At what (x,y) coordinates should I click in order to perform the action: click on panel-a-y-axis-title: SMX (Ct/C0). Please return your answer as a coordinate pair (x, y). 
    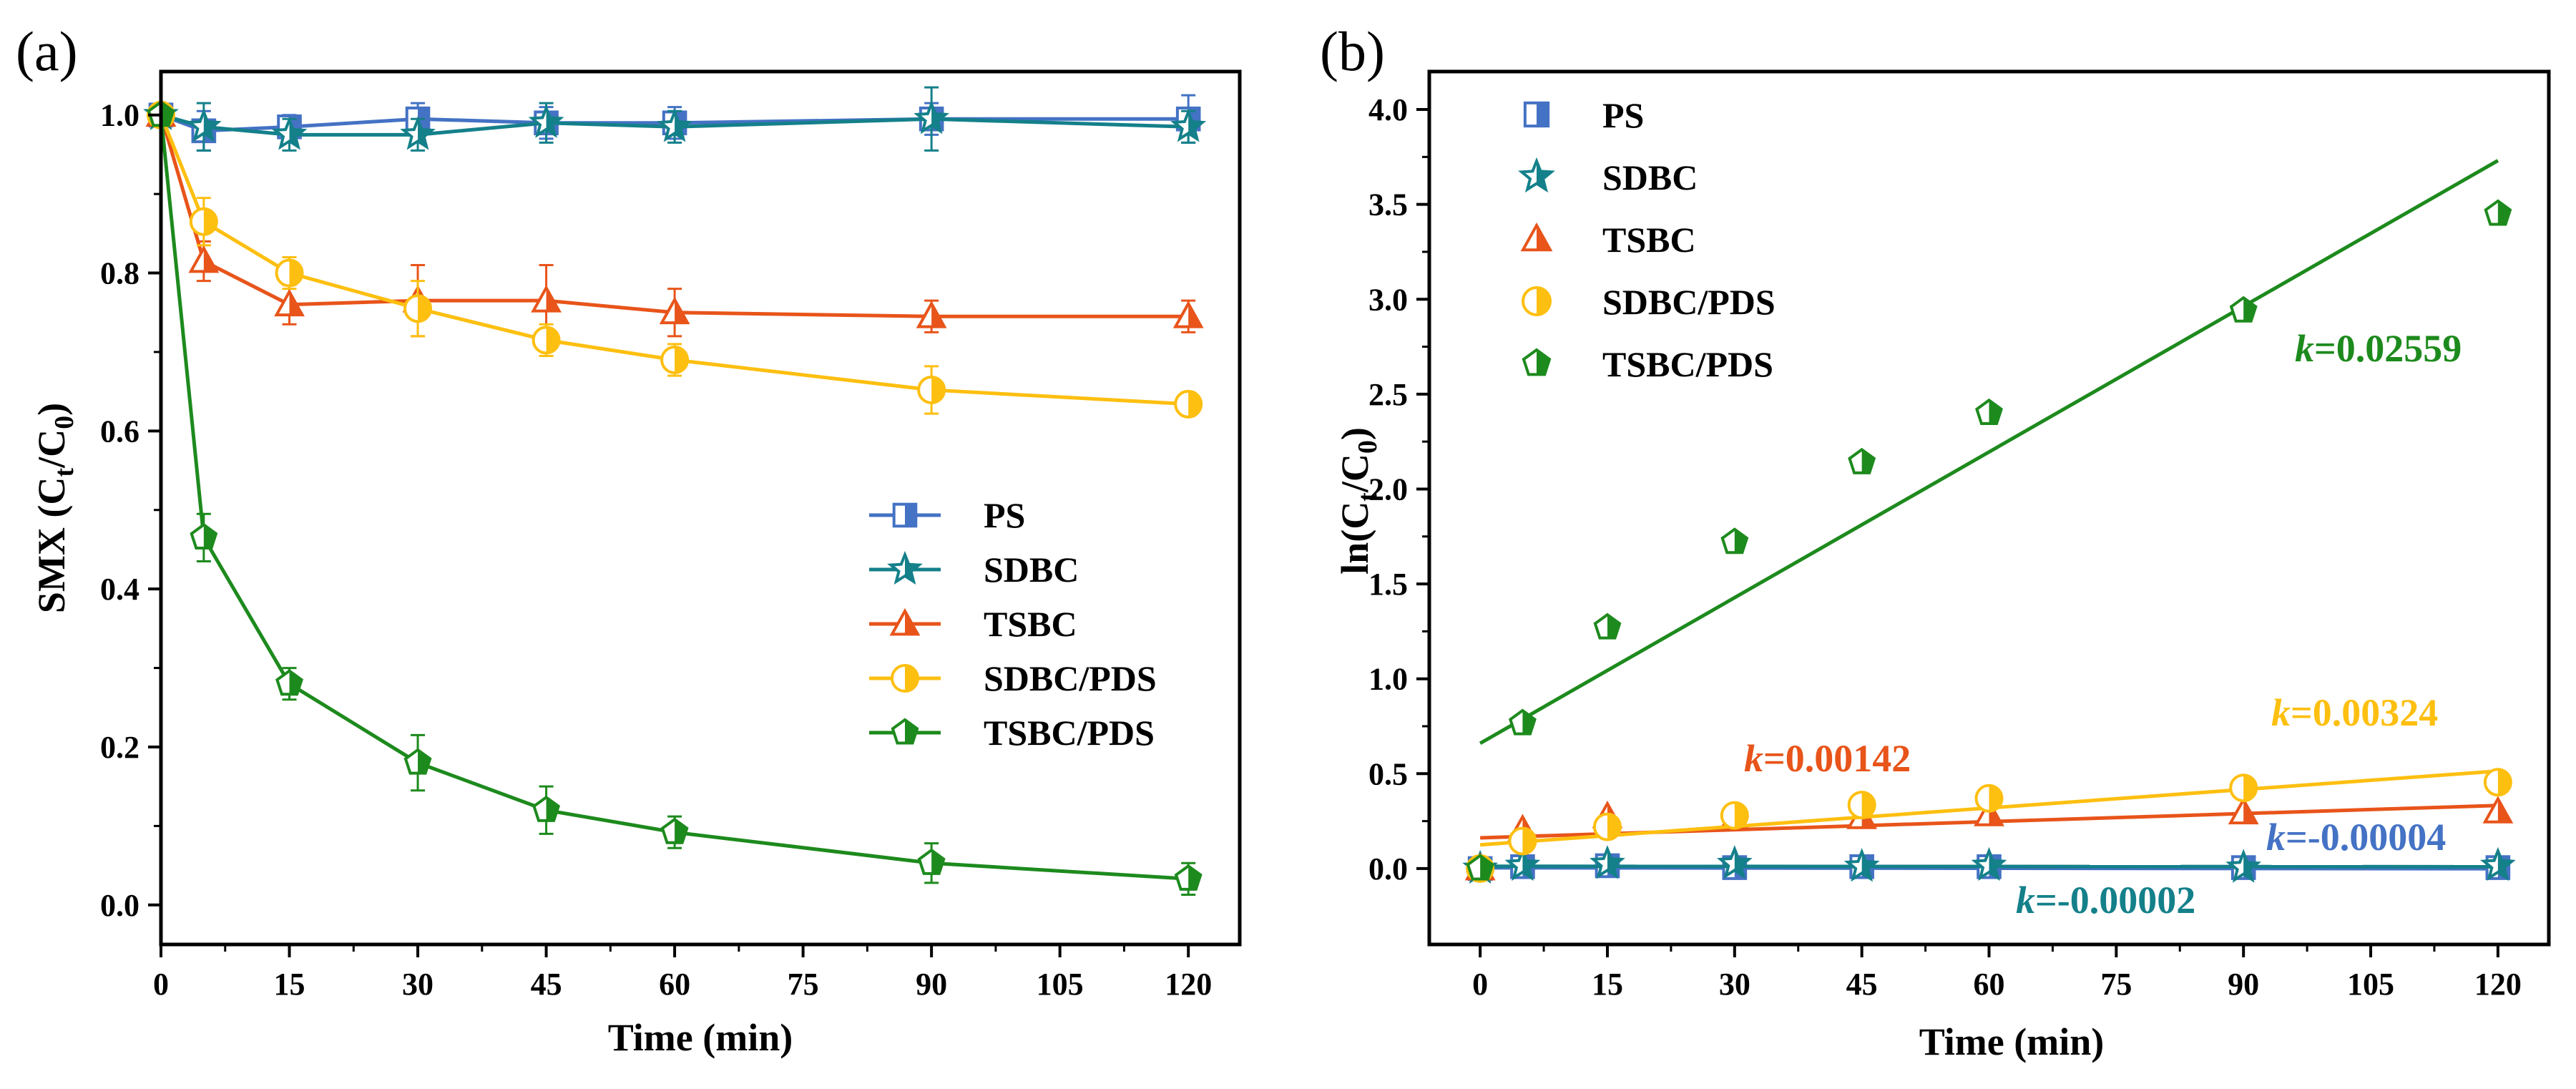
    Looking at the image, I should click on (55, 508).